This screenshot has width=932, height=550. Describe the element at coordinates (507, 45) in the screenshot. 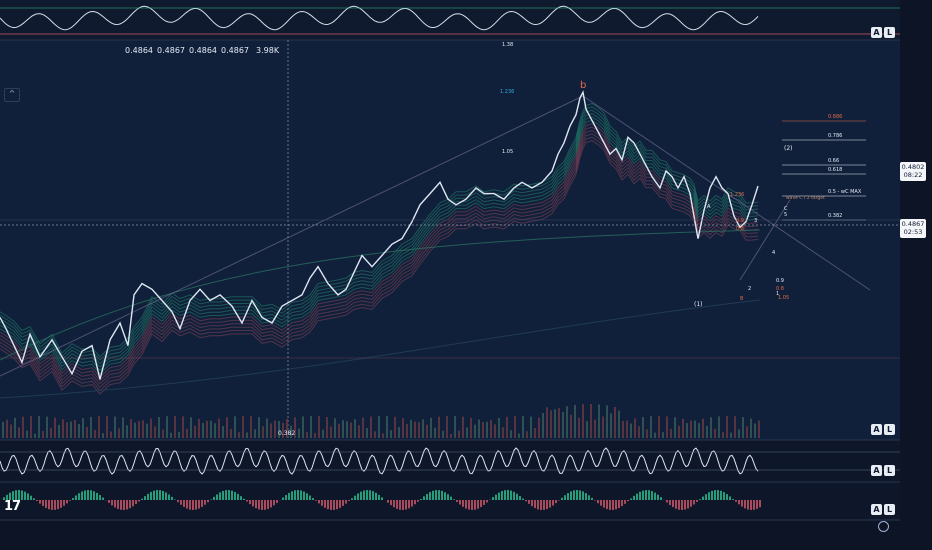

I see `fib-label: 1.38` at that location.